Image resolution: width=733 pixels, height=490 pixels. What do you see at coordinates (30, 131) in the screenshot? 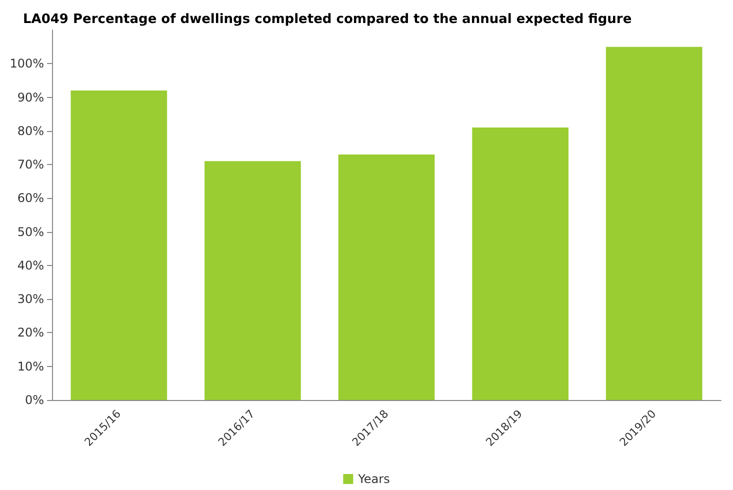
I see `y-tick-label: 80%` at bounding box center [30, 131].